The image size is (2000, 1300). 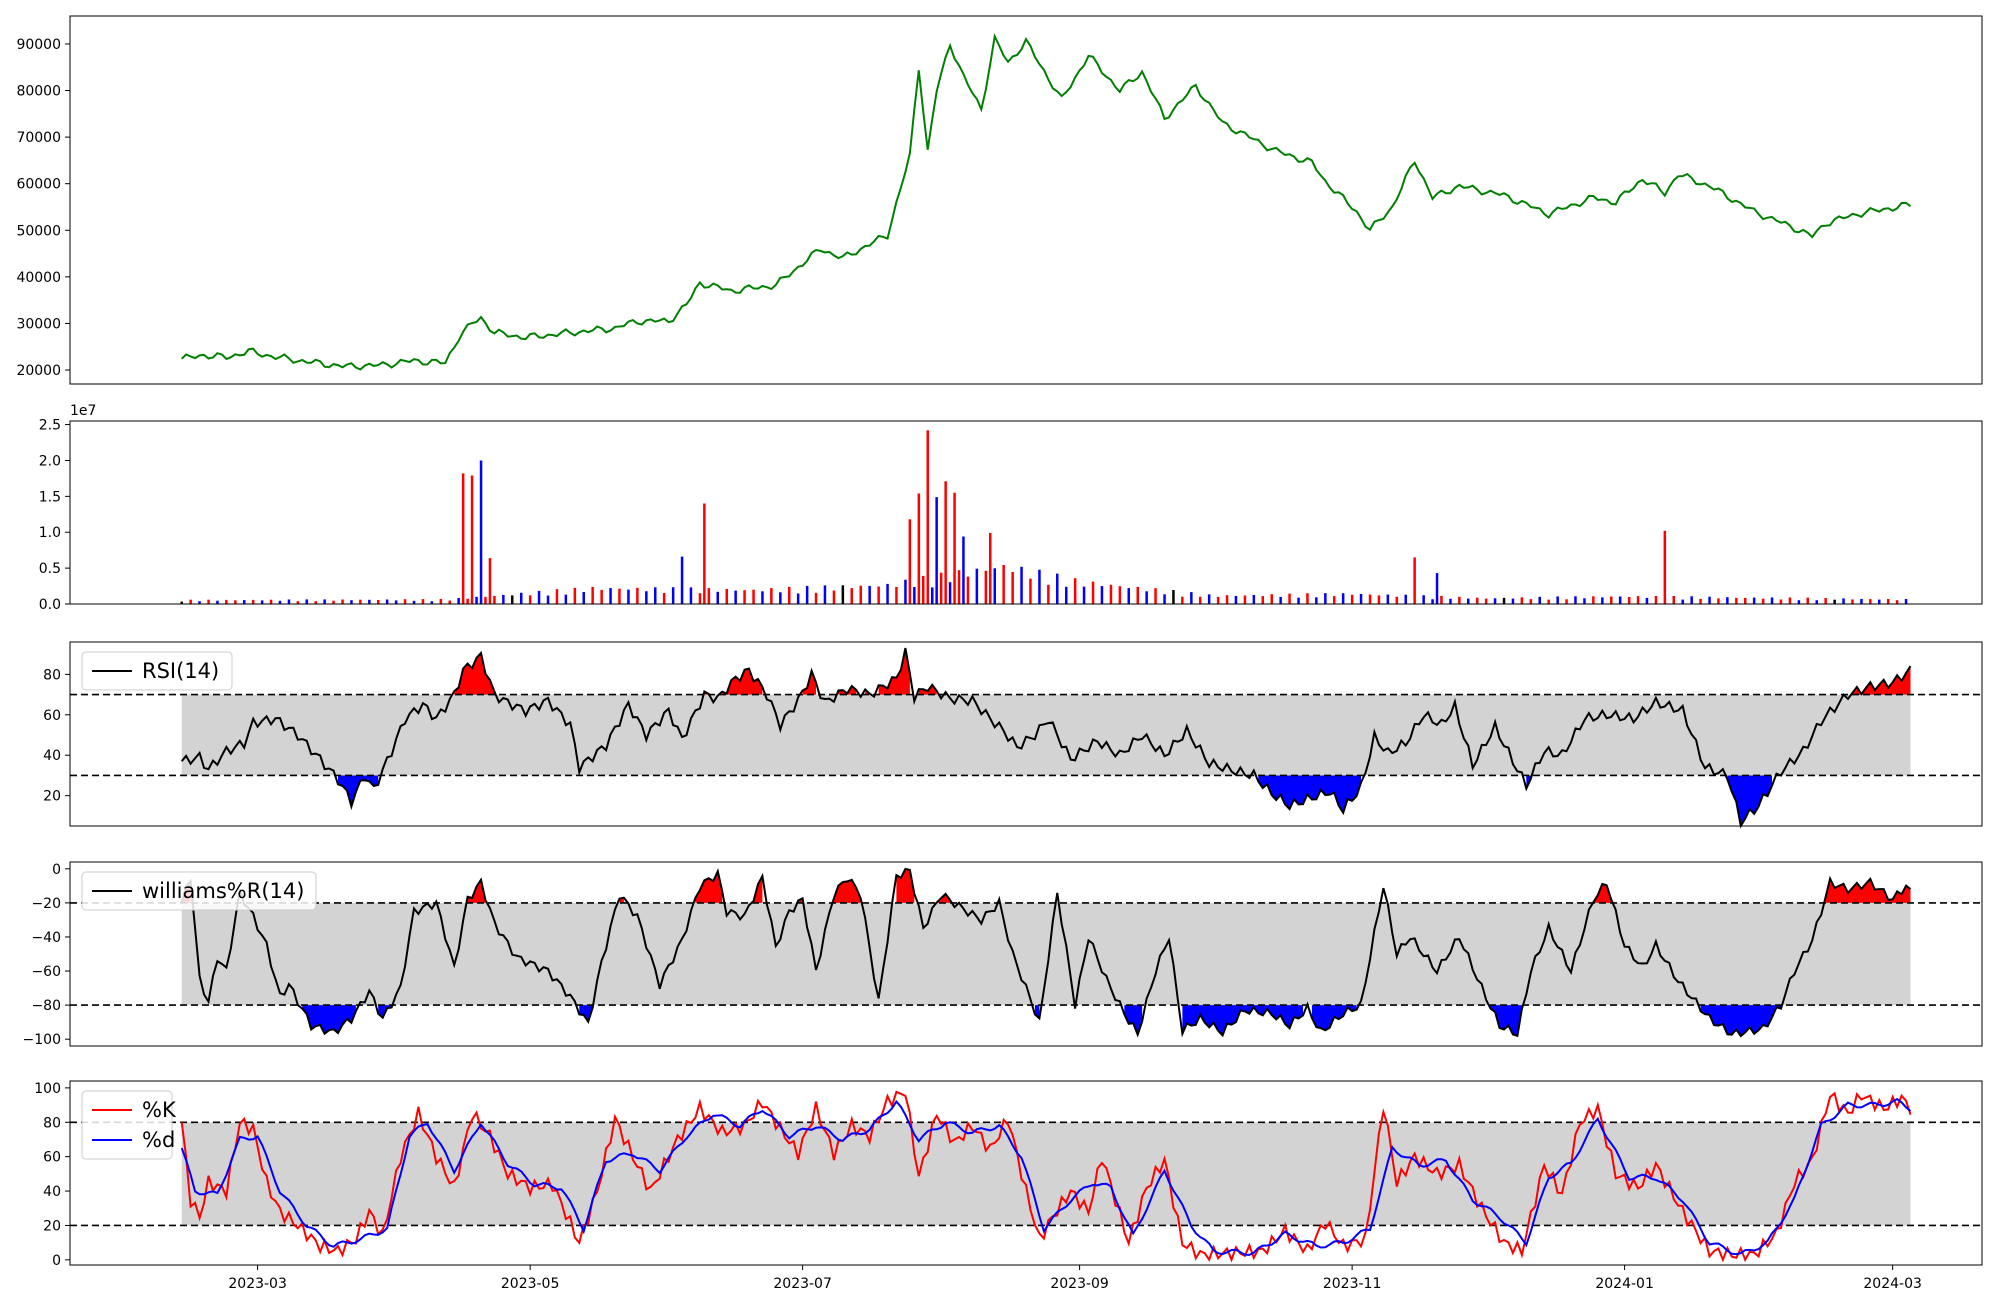 I want to click on stochastic-ytick-label: 60, so click(x=52, y=1158).